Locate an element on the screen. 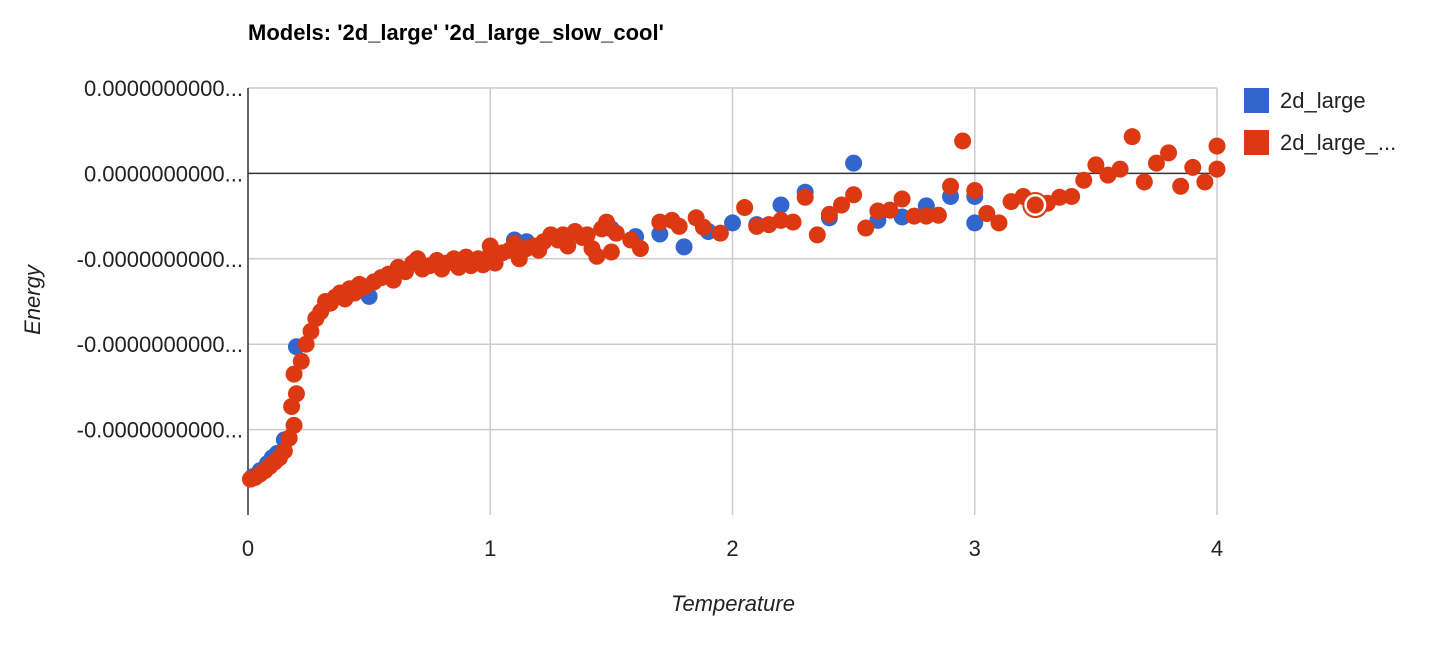 The image size is (1434, 658). x-tick-label: 3 is located at coordinates (975, 548).